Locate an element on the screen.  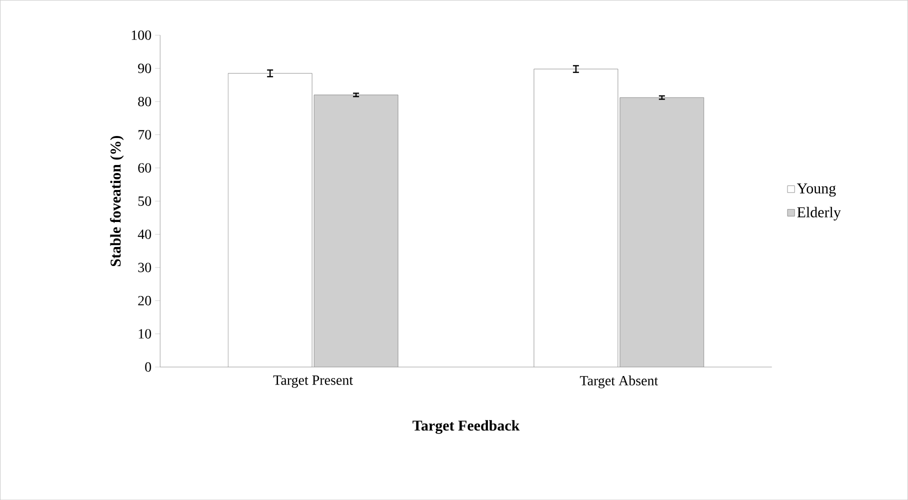
y-tick-label: 20 is located at coordinates (145, 301).